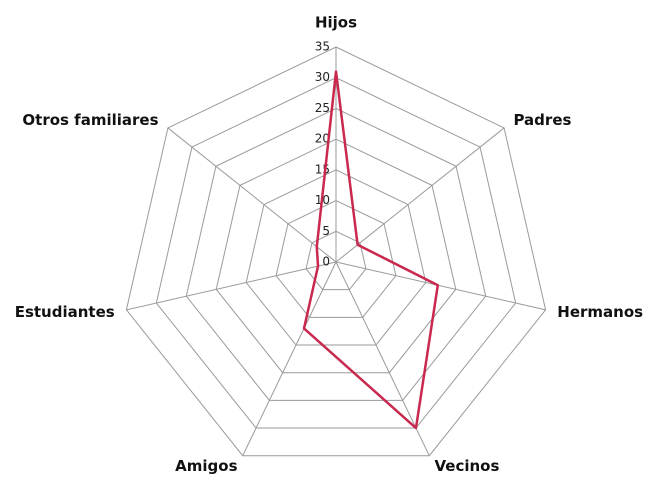 Image resolution: width=648 pixels, height=480 pixels. What do you see at coordinates (322, 139) in the screenshot?
I see `tick-label: 20` at bounding box center [322, 139].